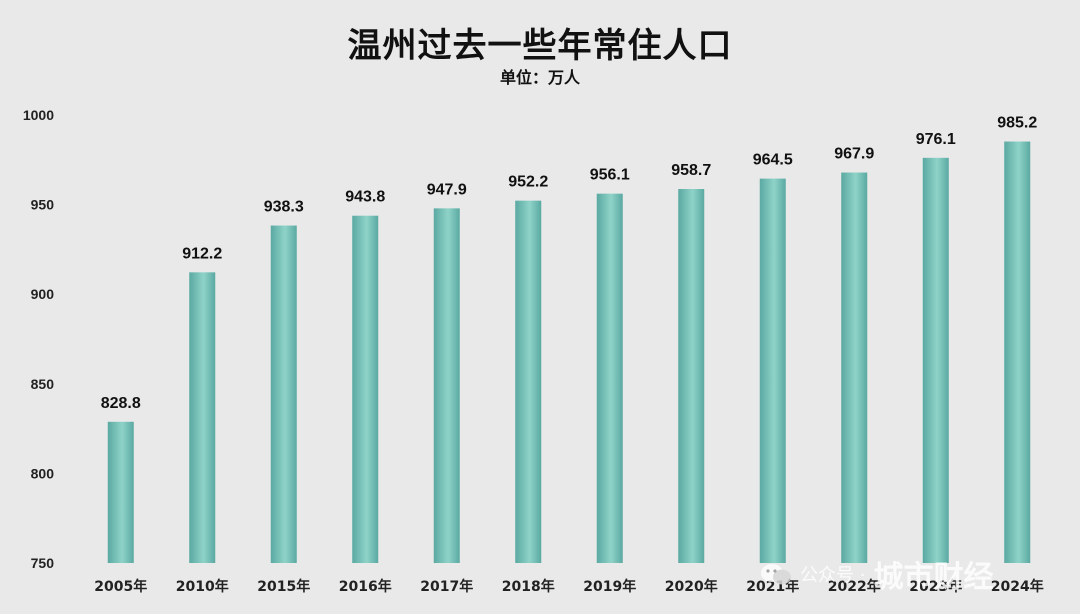 This screenshot has height=614, width=1080. Describe the element at coordinates (773, 160) in the screenshot. I see `bar-value-label: 964.5` at that location.